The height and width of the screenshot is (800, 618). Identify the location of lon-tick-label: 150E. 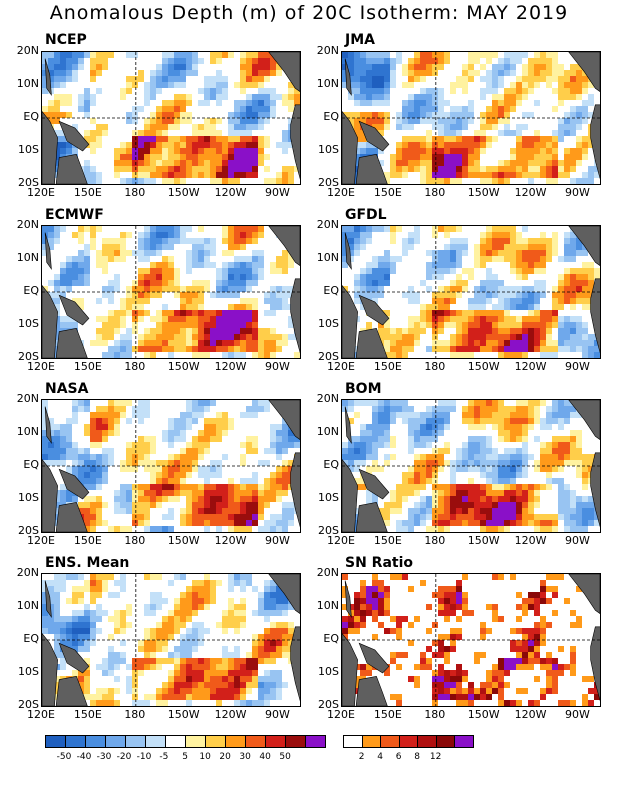
(387, 540).